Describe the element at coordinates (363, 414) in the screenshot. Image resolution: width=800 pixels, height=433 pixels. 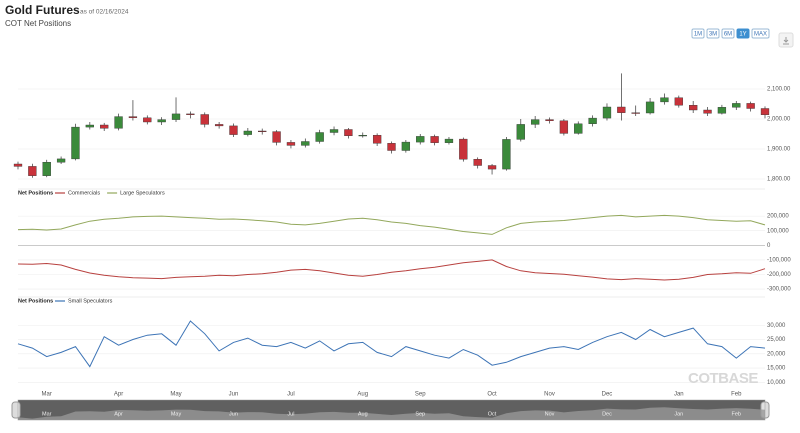
I see `navigator-label: Aug` at that location.